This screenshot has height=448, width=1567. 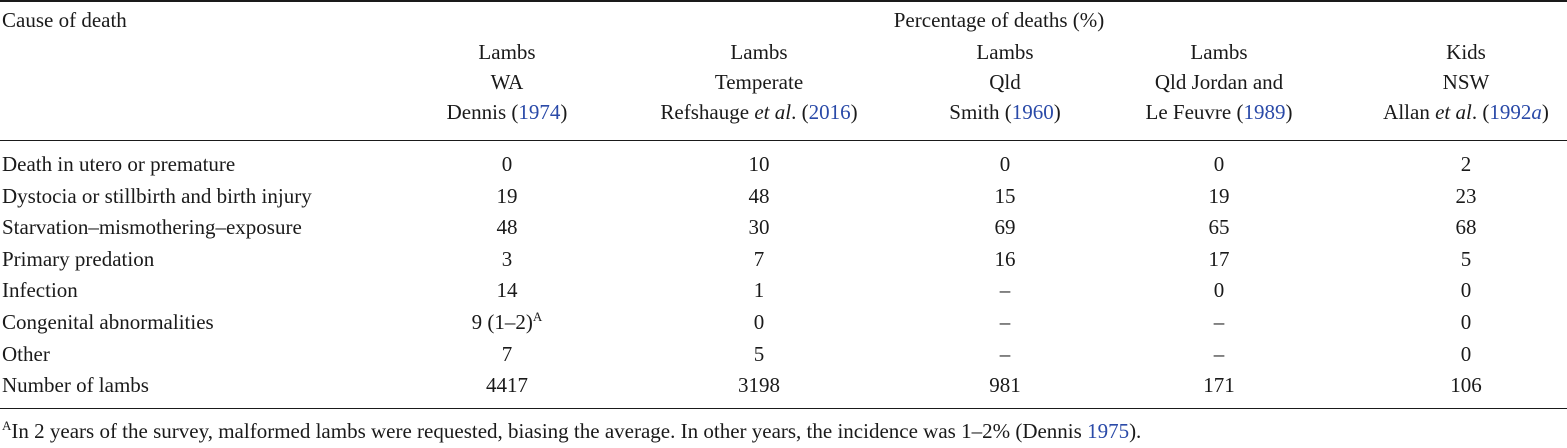 What do you see at coordinates (75, 385) in the screenshot?
I see `row-label: Number of lambs` at bounding box center [75, 385].